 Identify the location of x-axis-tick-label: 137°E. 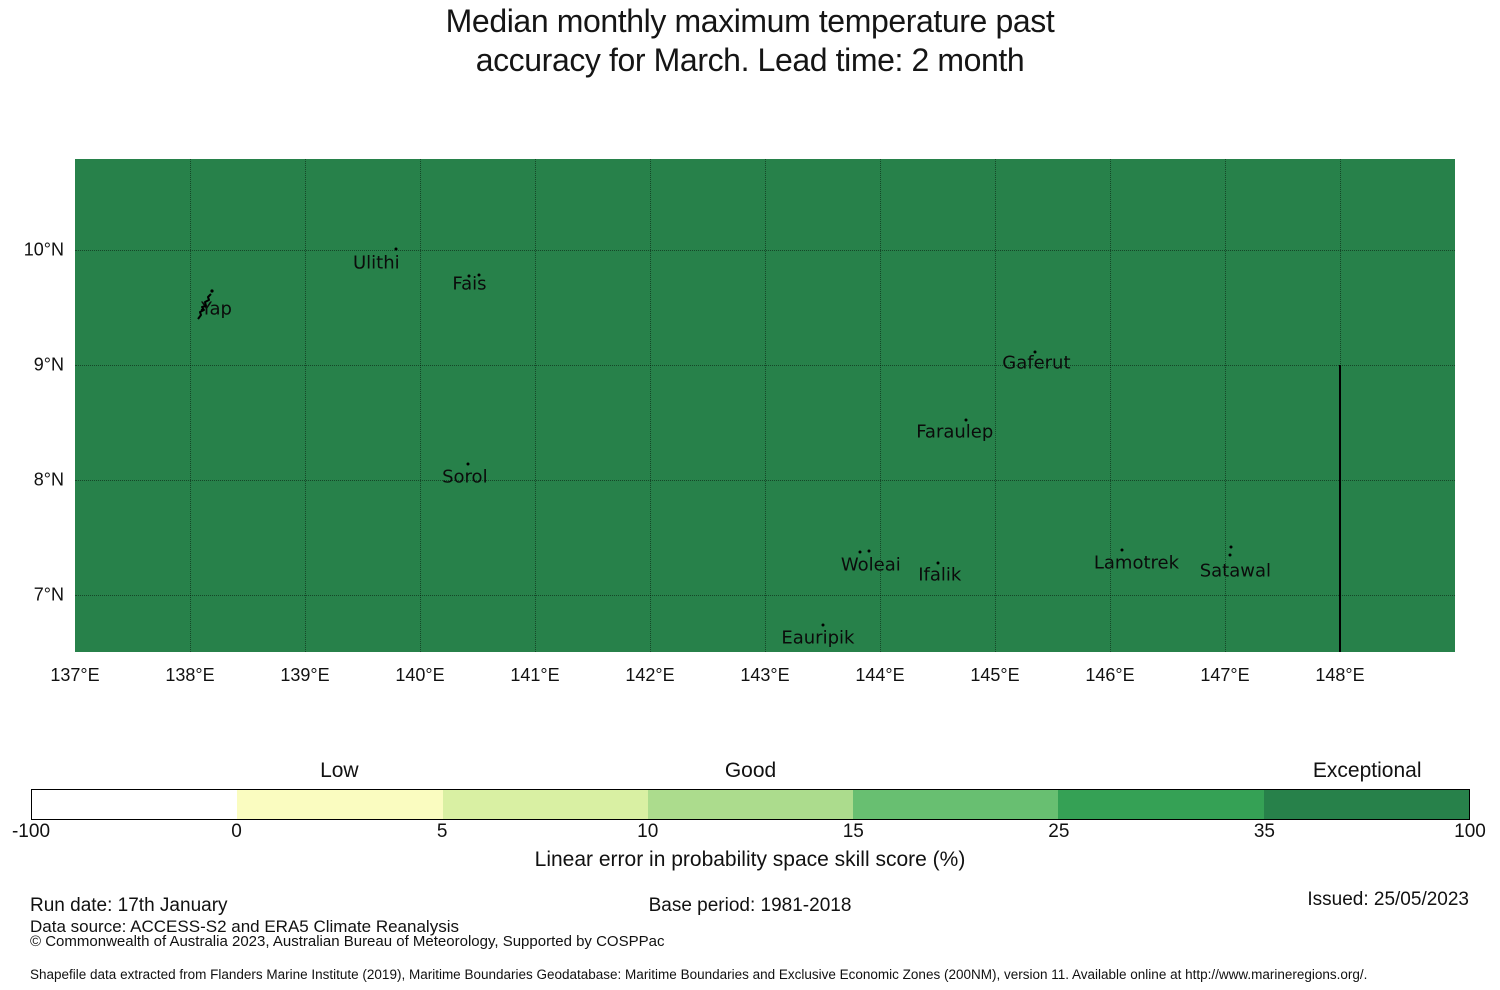
(75, 675).